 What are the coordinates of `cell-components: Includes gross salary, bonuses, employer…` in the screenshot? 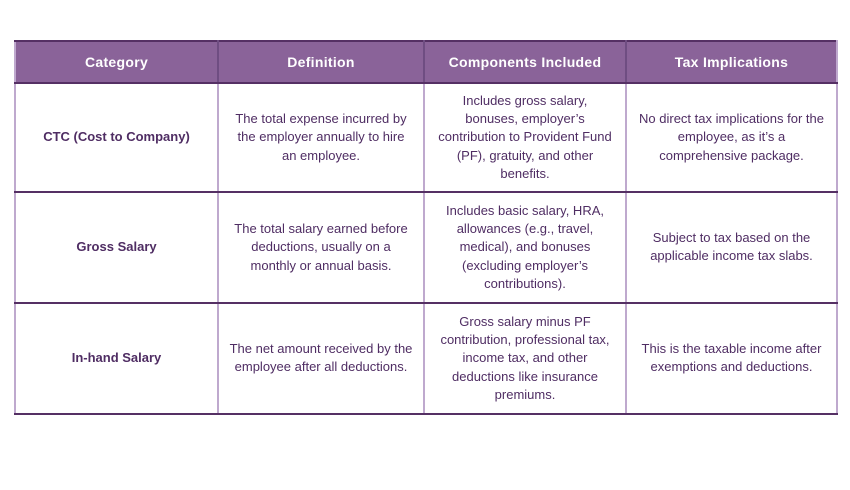 It's located at (525, 137).